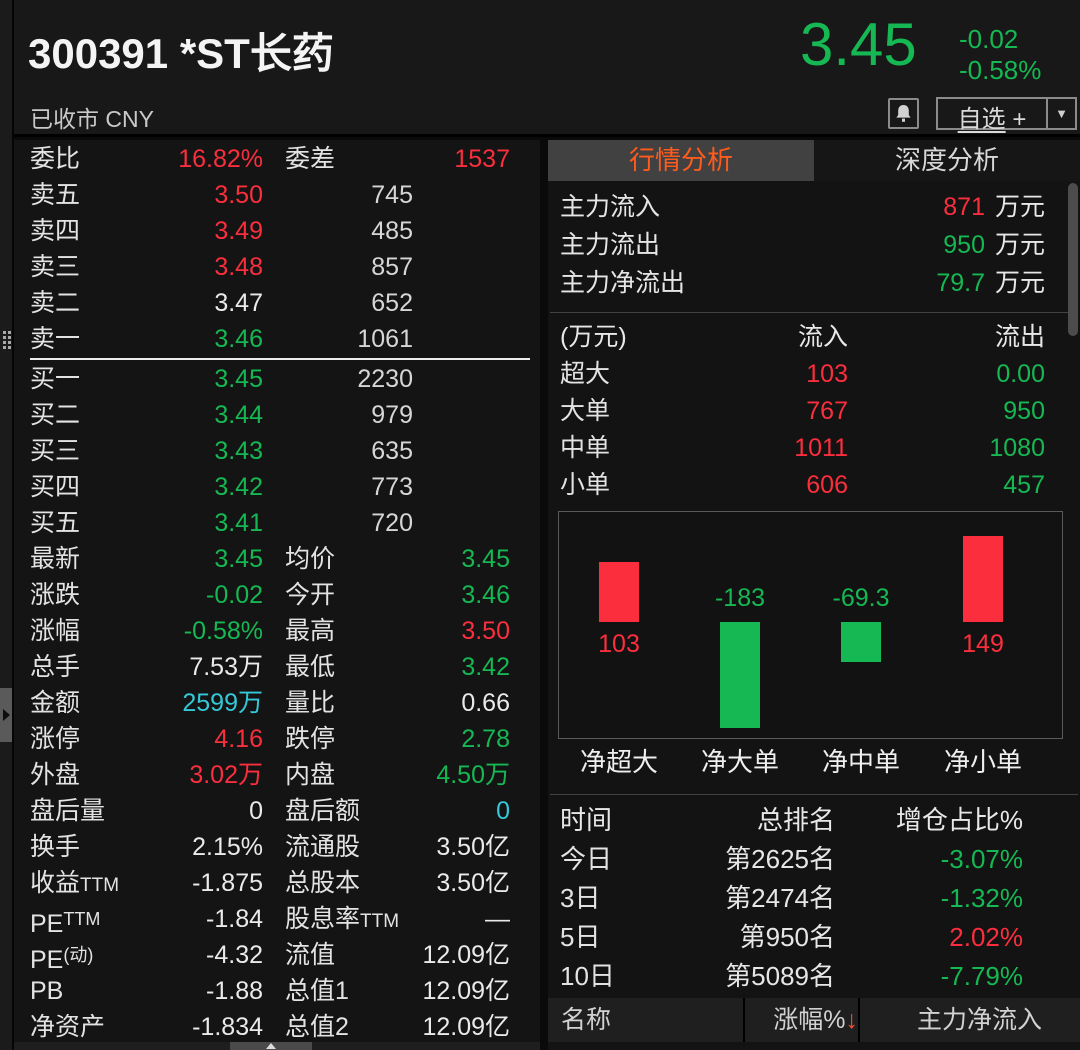 Image resolution: width=1080 pixels, height=1050 pixels. What do you see at coordinates (1017, 448) in the screenshot?
I see `outflow-value: 1080` at bounding box center [1017, 448].